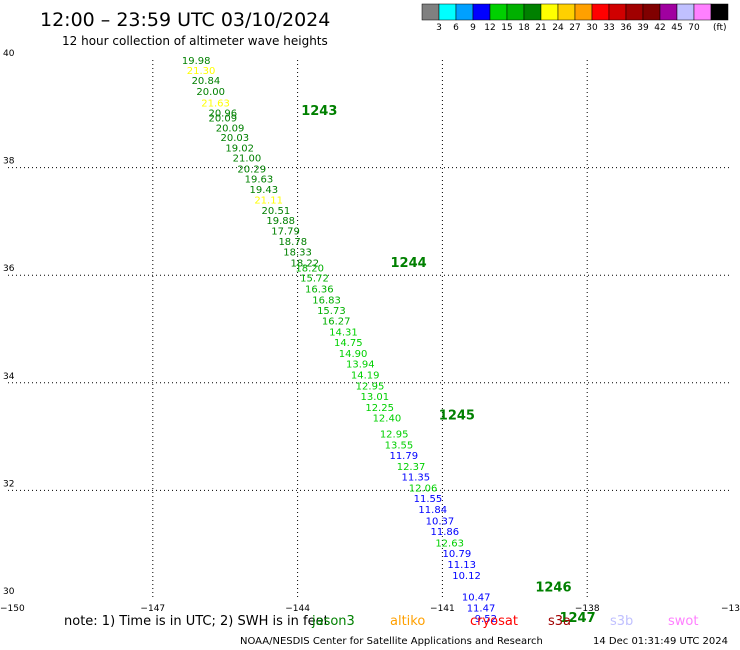  I want to click on satellite-label-s3b: s3b, so click(621, 621).